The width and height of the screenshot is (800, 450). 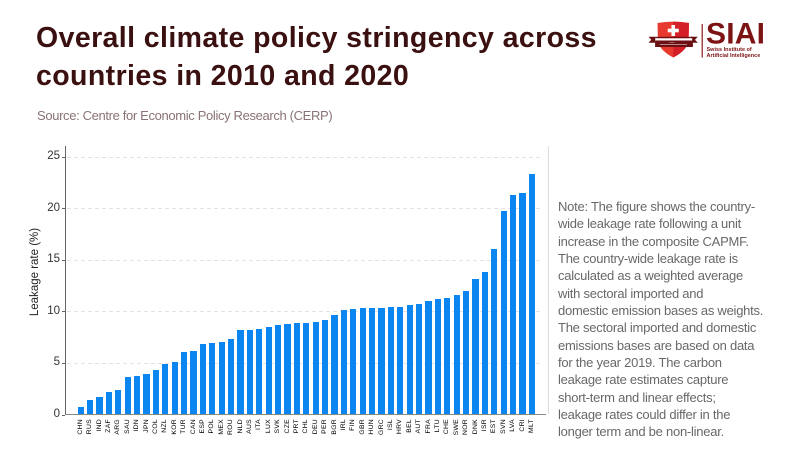 What do you see at coordinates (734, 56) in the screenshot?
I see `svg-text: Artificial Intelligence` at bounding box center [734, 56].